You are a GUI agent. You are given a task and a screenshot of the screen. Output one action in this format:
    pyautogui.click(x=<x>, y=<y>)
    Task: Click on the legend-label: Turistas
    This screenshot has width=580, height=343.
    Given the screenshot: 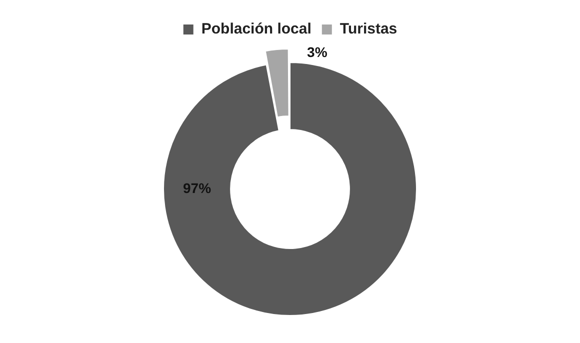 What is the action you would take?
    pyautogui.click(x=369, y=29)
    